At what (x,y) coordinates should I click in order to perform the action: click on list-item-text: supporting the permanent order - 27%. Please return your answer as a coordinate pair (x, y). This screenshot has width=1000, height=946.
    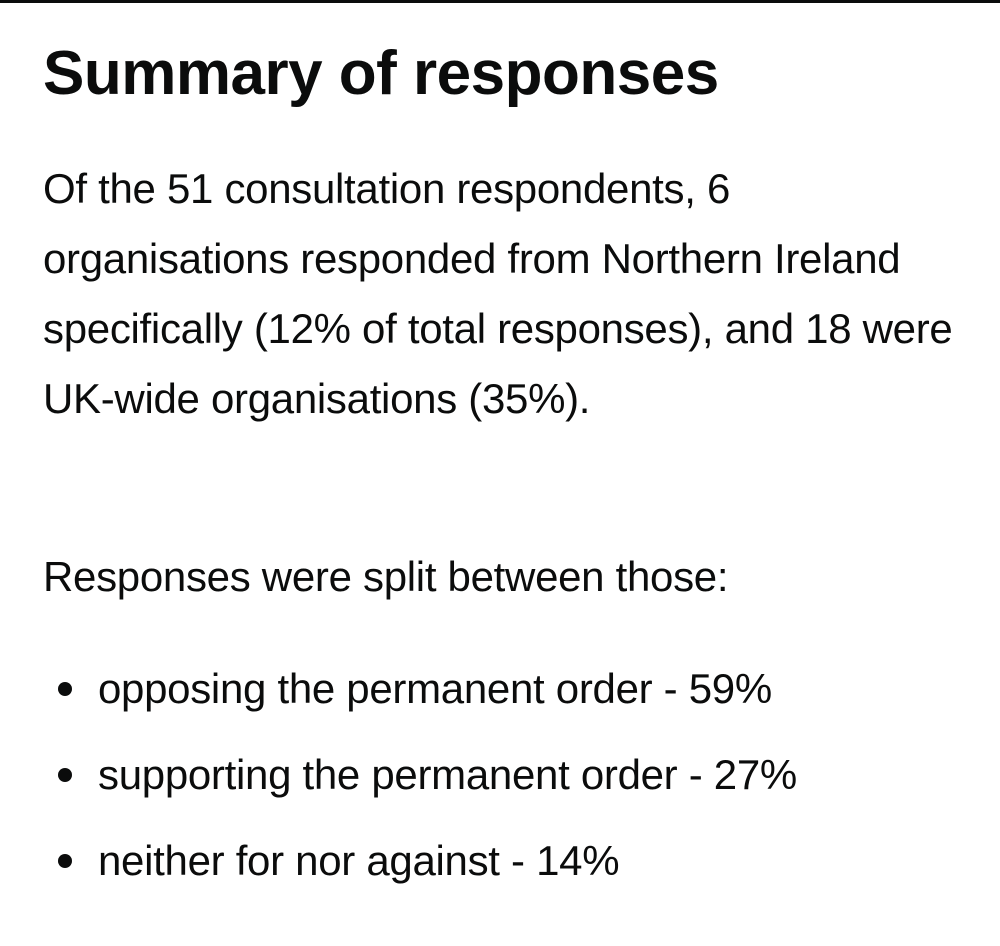
    Looking at the image, I should click on (447, 774).